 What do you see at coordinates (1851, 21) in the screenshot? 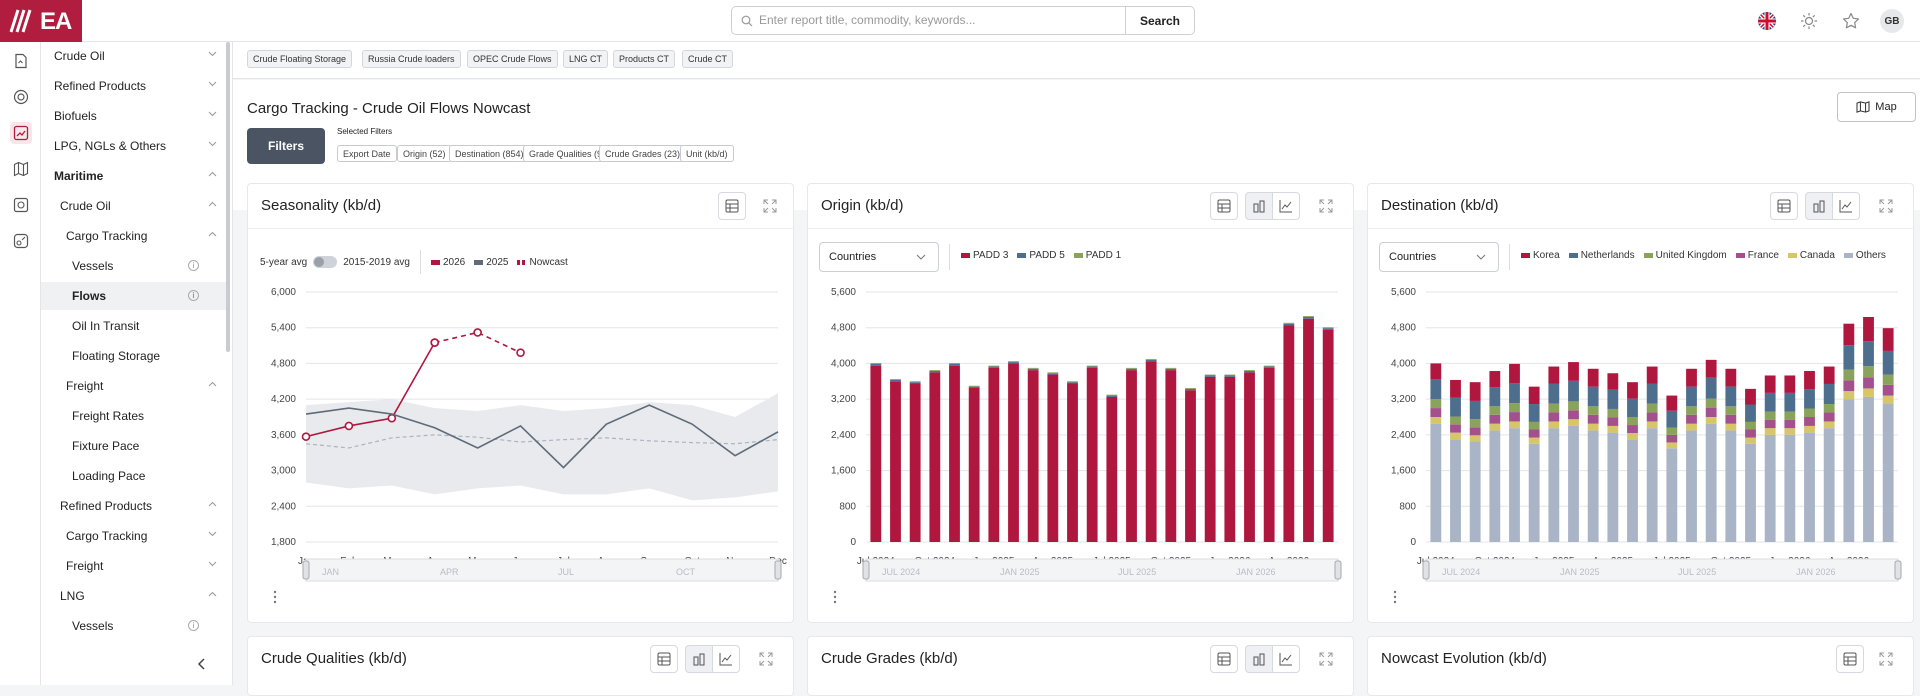
I see `star-icon` at bounding box center [1851, 21].